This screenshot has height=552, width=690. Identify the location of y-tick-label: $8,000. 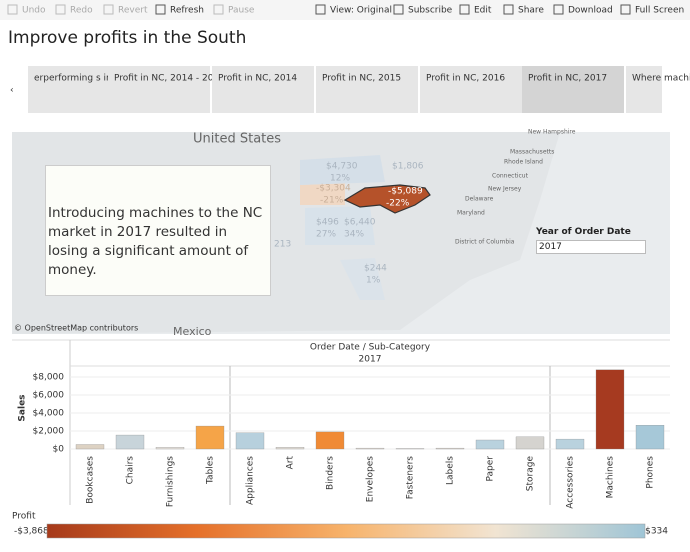
(49, 378).